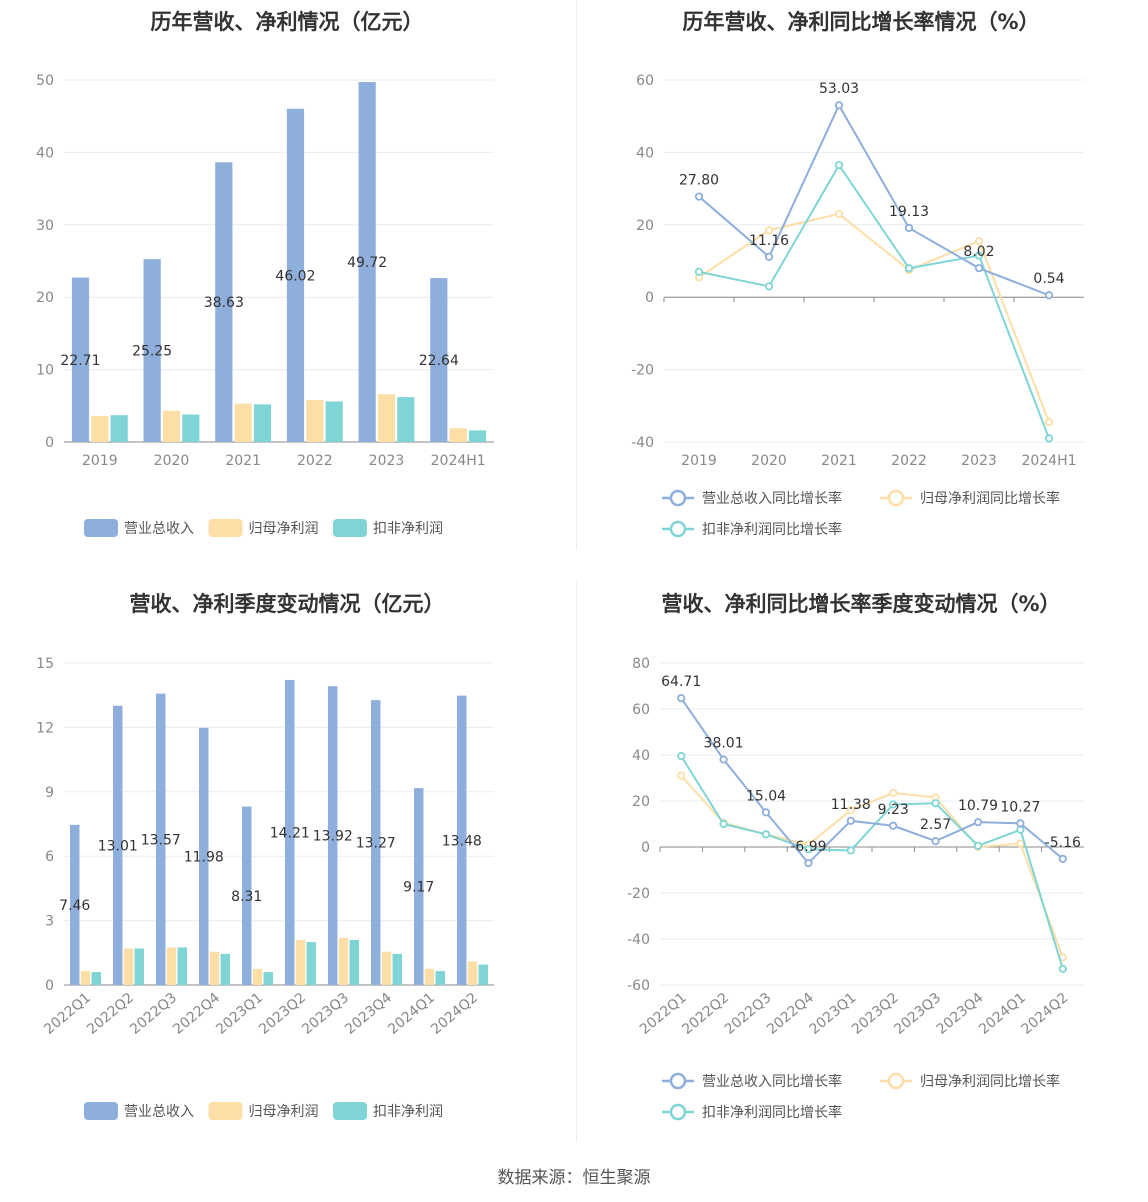  What do you see at coordinates (790, 1014) in the screenshot?
I see `x-tick-label: 2022Q4` at bounding box center [790, 1014].